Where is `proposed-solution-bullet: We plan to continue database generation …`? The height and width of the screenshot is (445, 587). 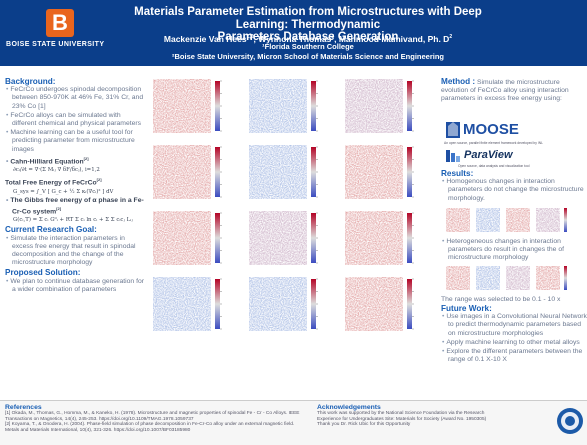
proposed-solution-bullet: We plan to continue database generation … is located at coordinates (75, 286).